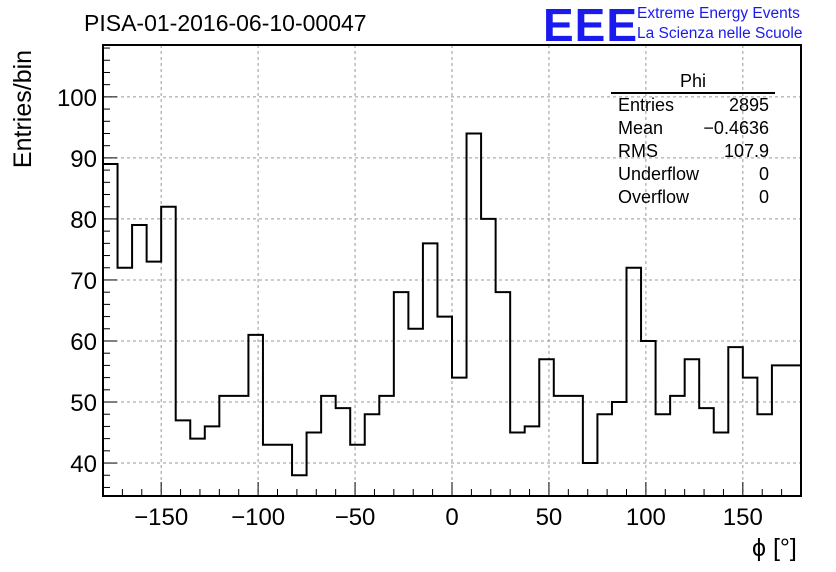  I want to click on x-tick-label: −150, so click(161, 517).